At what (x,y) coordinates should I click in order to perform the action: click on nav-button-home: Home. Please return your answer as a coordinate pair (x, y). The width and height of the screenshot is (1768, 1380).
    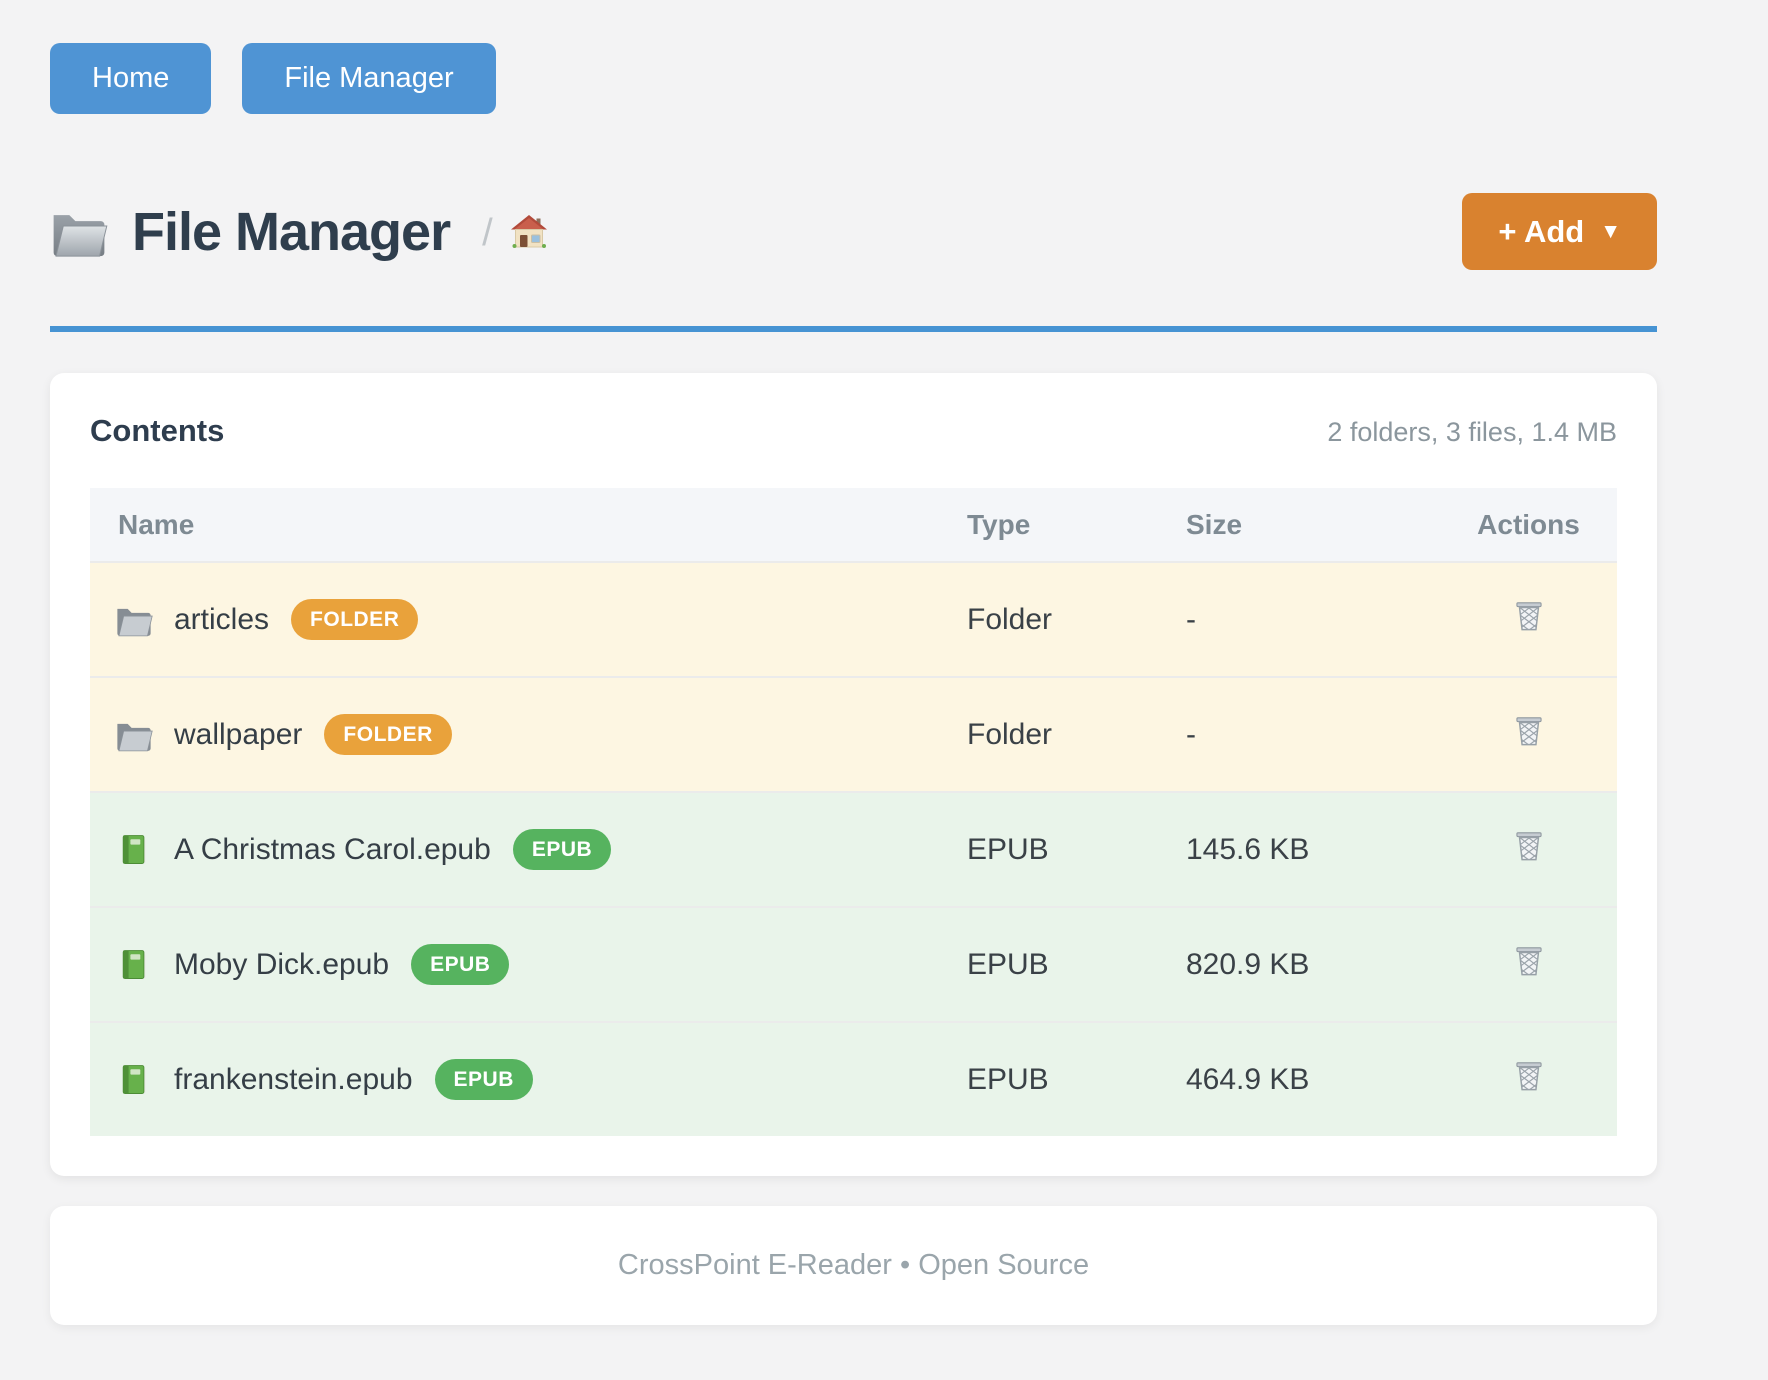
    Looking at the image, I should click on (131, 78).